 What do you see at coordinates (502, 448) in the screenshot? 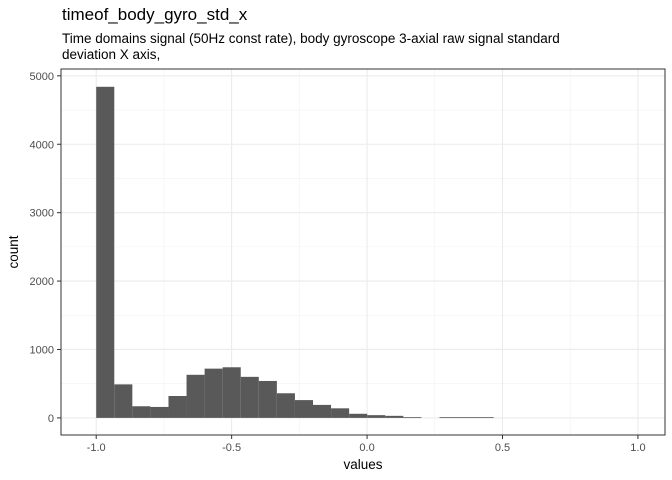
I see `x-tick-label: 0.5` at bounding box center [502, 448].